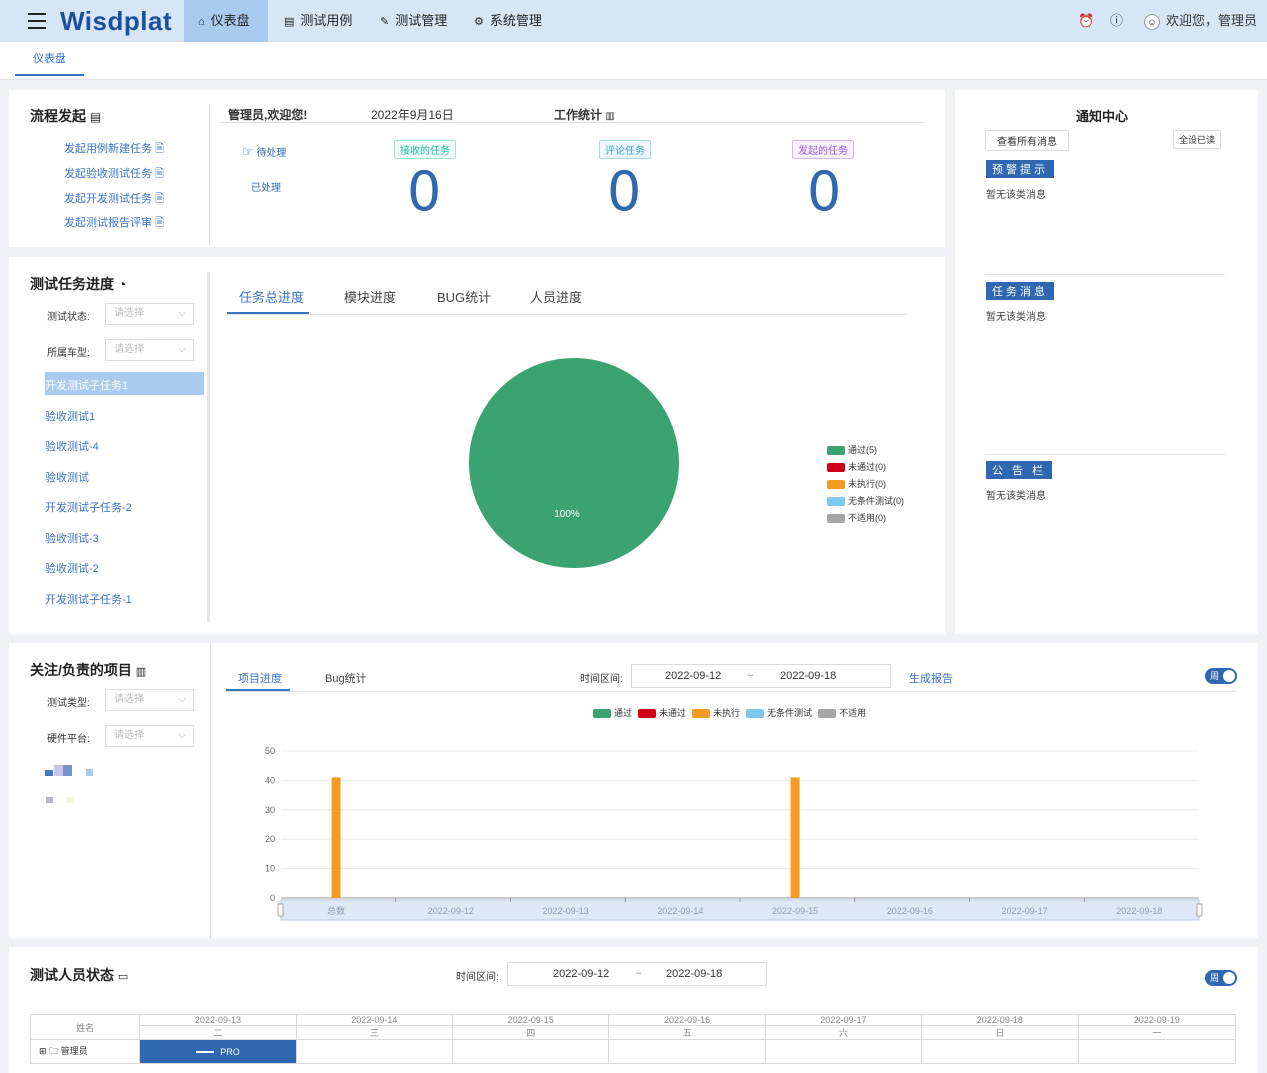 Image resolution: width=1267 pixels, height=1073 pixels. Describe the element at coordinates (272, 297) in the screenshot. I see `tab-total-progress: 任务总进度` at that location.